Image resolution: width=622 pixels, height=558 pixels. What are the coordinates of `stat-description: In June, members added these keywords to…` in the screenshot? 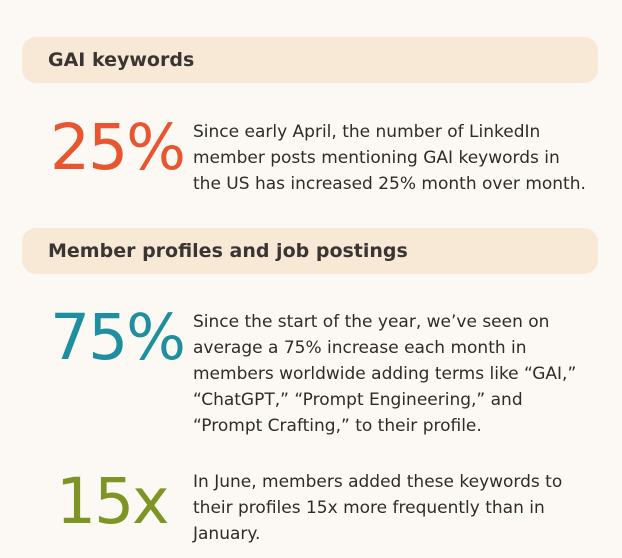 It's located at (378, 508).